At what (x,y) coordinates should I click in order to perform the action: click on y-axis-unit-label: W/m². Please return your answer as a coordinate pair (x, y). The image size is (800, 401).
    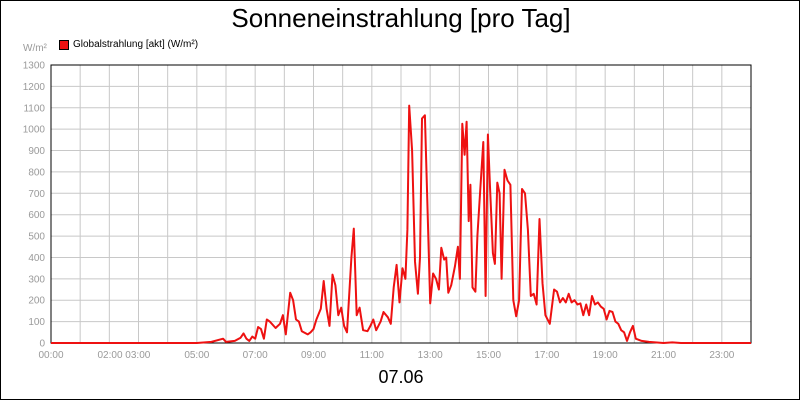
    Looking at the image, I should click on (35, 48).